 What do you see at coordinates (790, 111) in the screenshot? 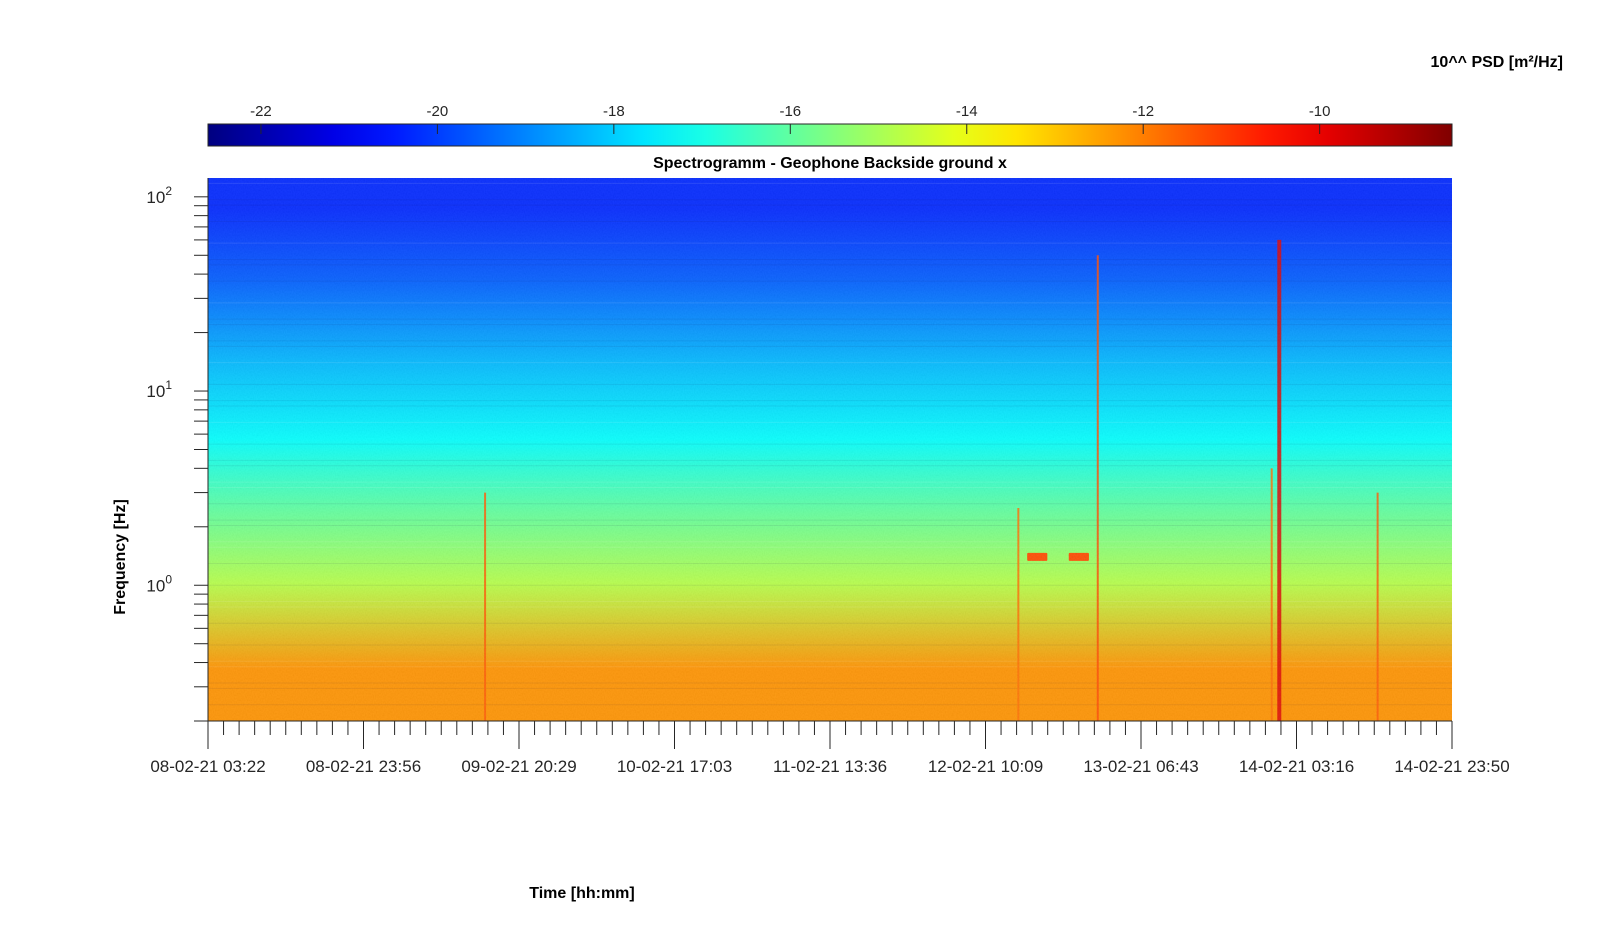
I see `colorbar-tick-label: -16` at bounding box center [790, 111].